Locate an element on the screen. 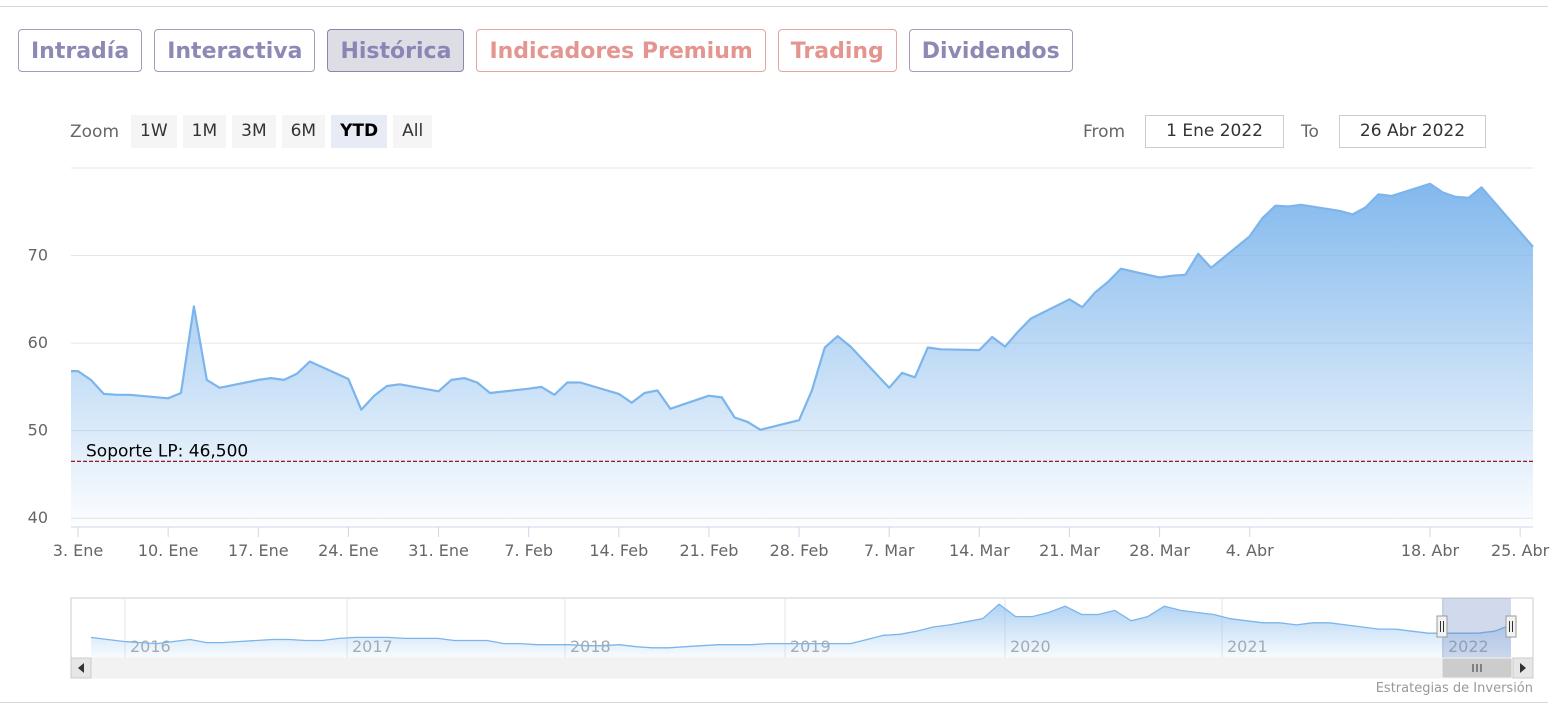  support-label: Soporte LP: 46,500 is located at coordinates (167, 451).